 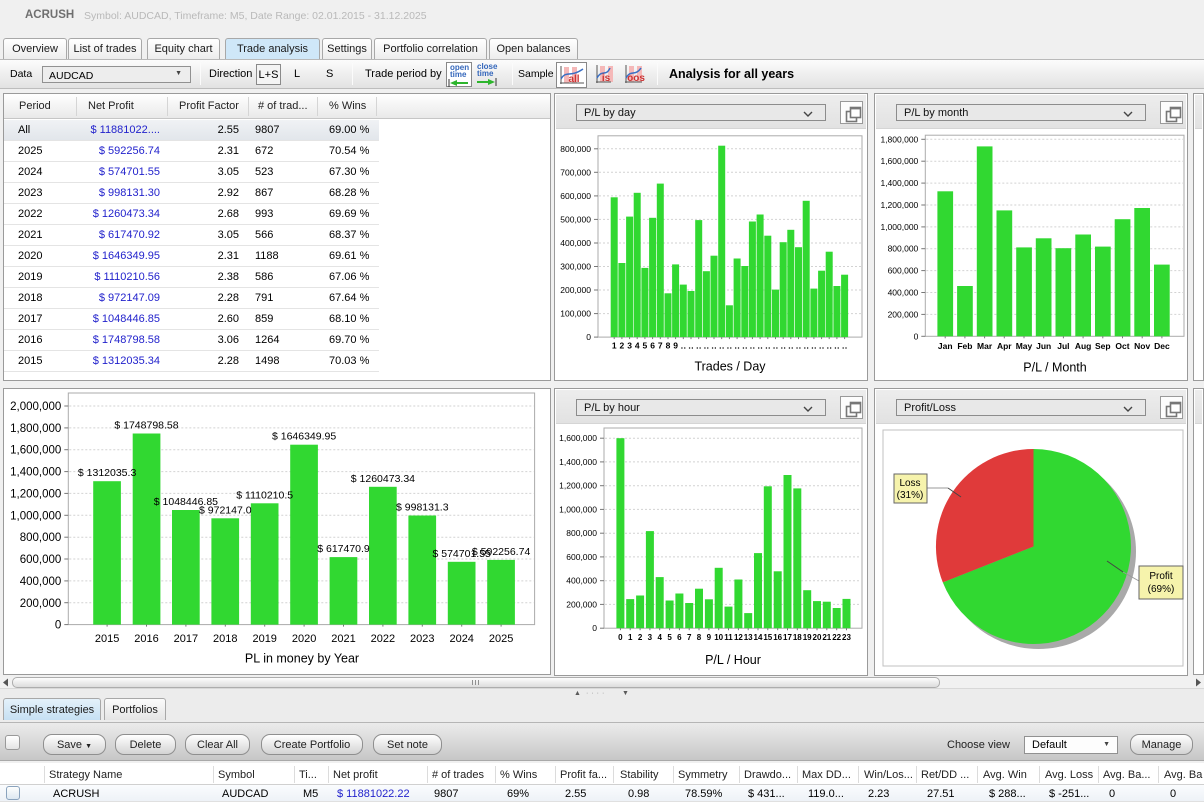 I want to click on svg-text: PL in money by Year, so click(x=302, y=658).